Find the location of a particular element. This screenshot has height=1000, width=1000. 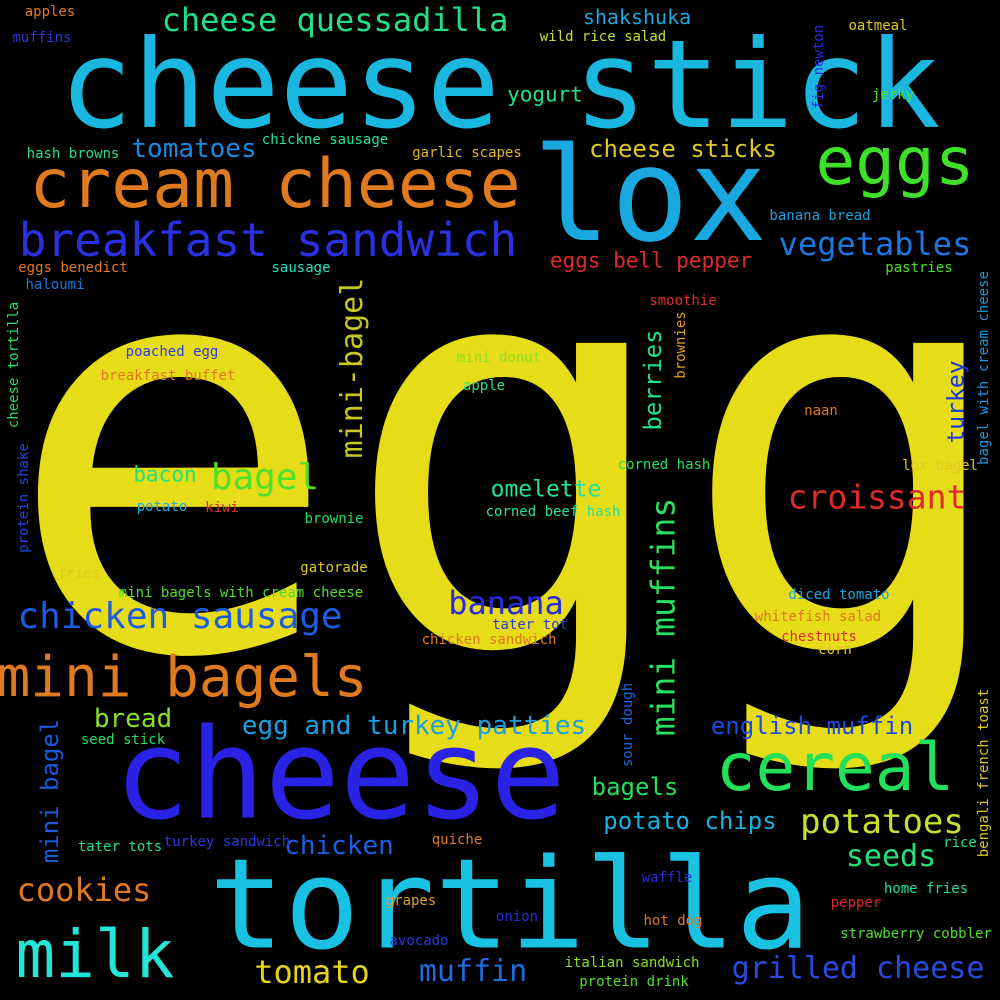

word-vegetables: vegetables is located at coordinates (875, 244).